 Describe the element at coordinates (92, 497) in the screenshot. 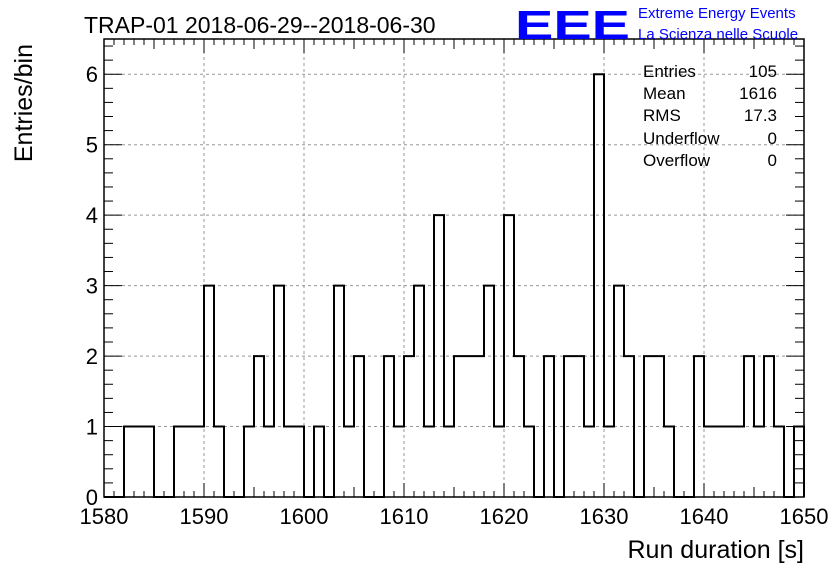

I see `y-tick-label: 0` at that location.